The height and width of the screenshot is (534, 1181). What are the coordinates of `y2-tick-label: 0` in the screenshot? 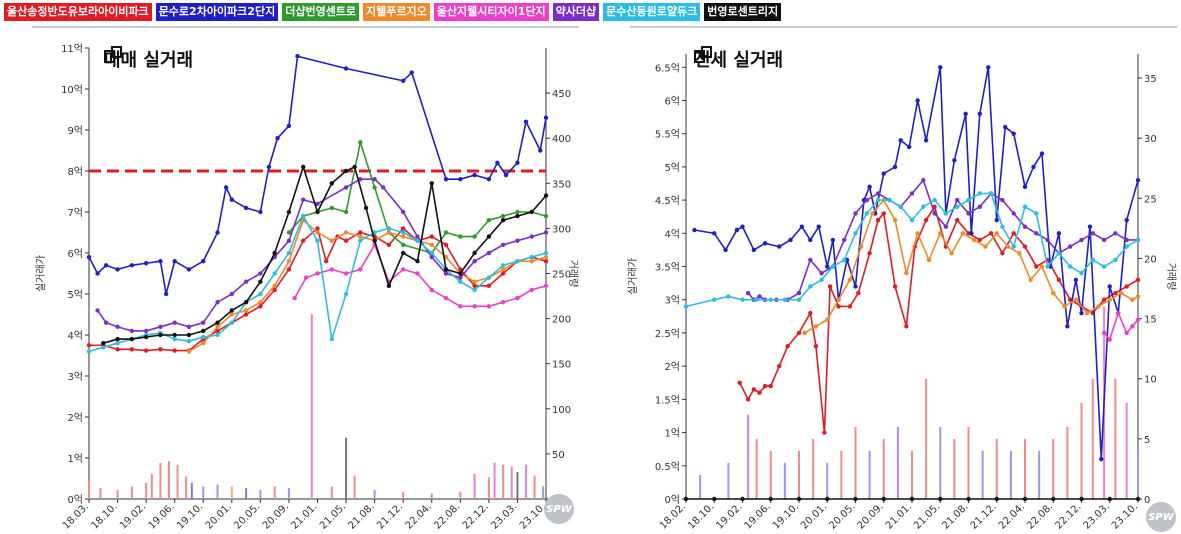 It's located at (1147, 500).